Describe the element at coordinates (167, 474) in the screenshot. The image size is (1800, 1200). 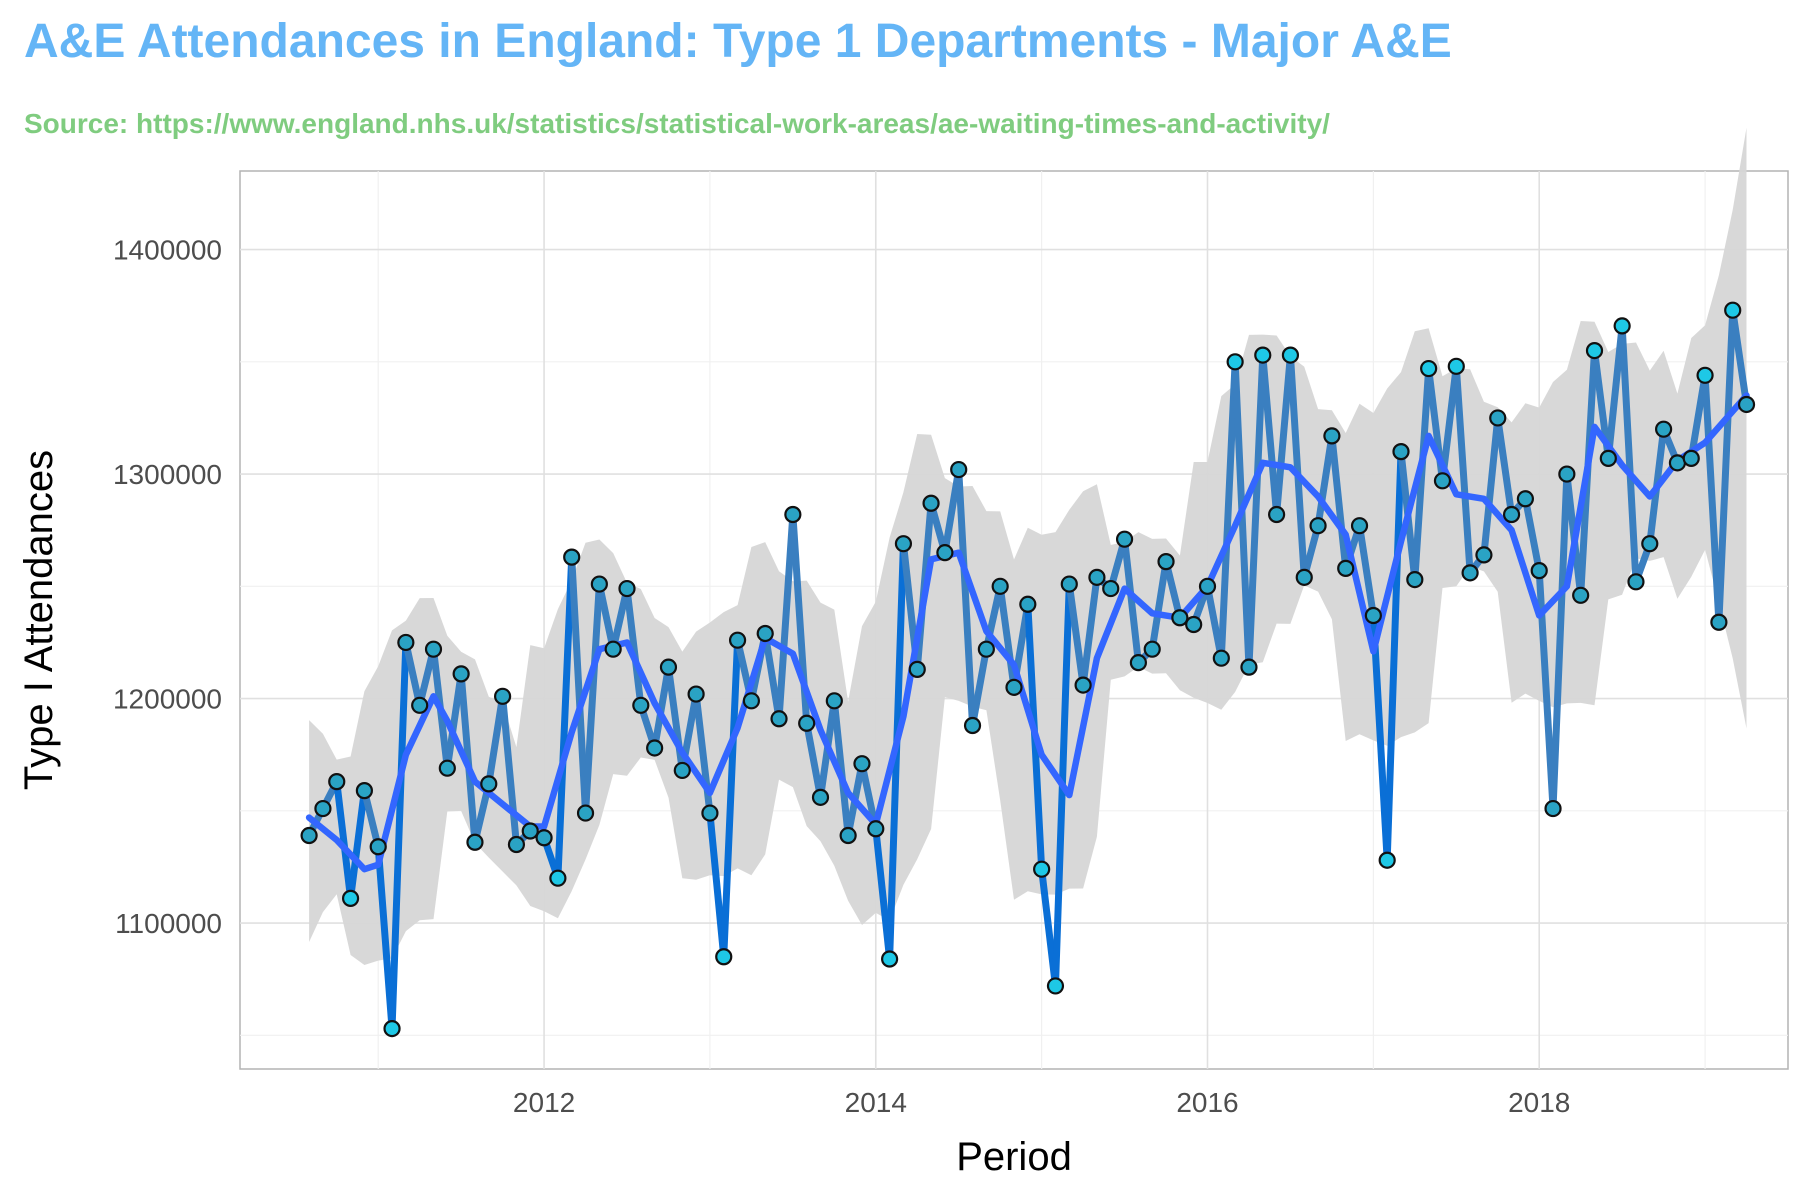
I see `y-tick-label: 1300000` at that location.